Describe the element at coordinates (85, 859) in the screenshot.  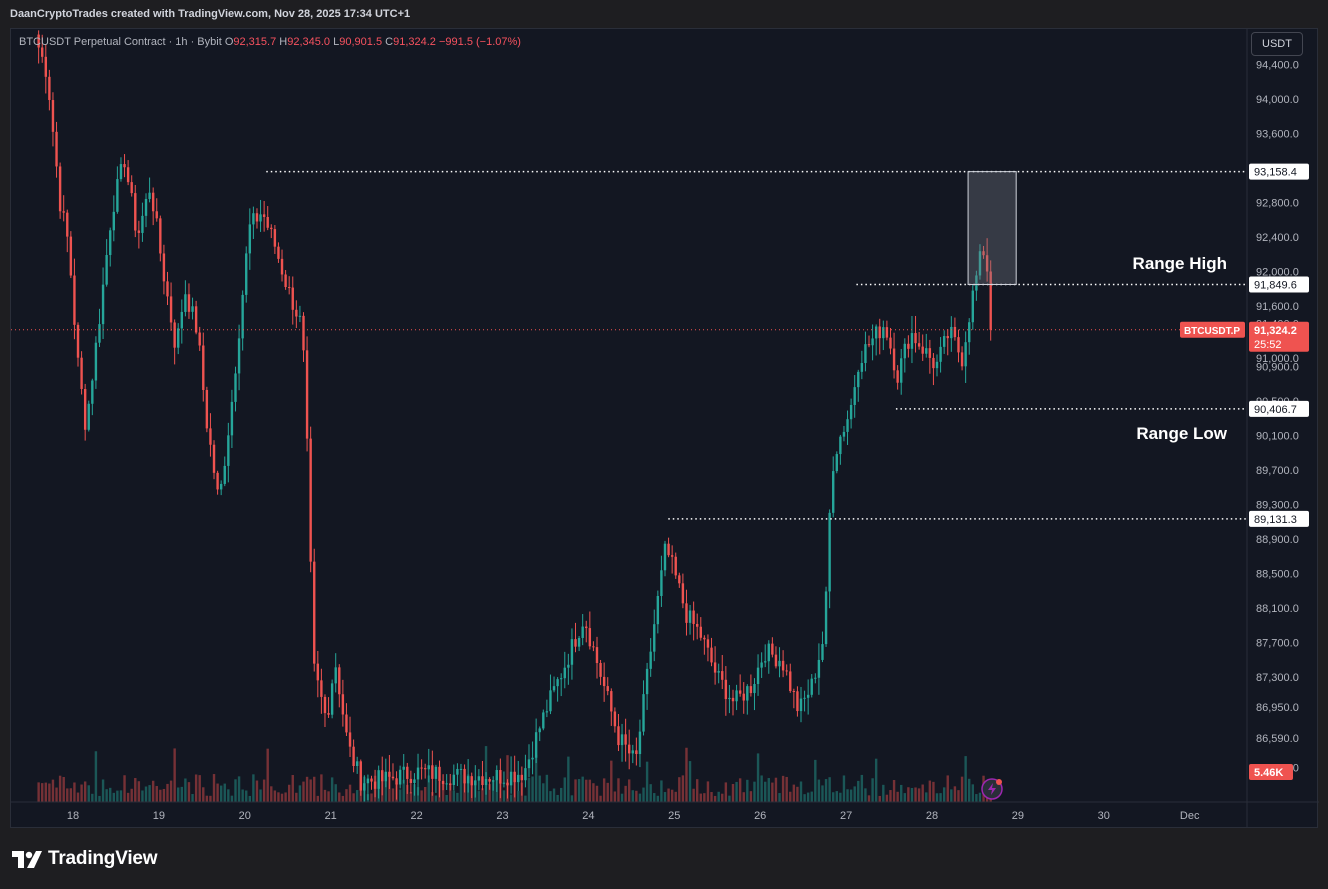
I see `tradingview-logo: TradingView` at that location.